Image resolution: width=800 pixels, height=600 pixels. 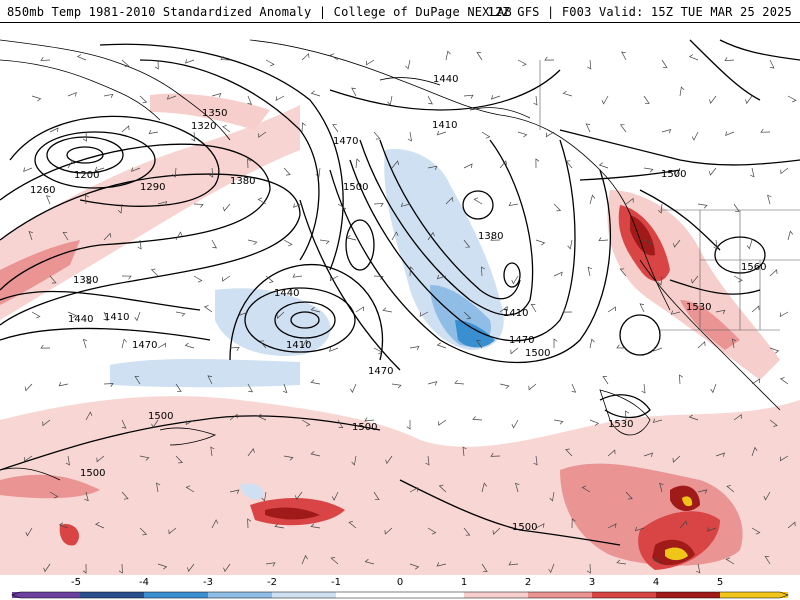 I want to click on colorbar-tick-label: -4, so click(x=144, y=582).